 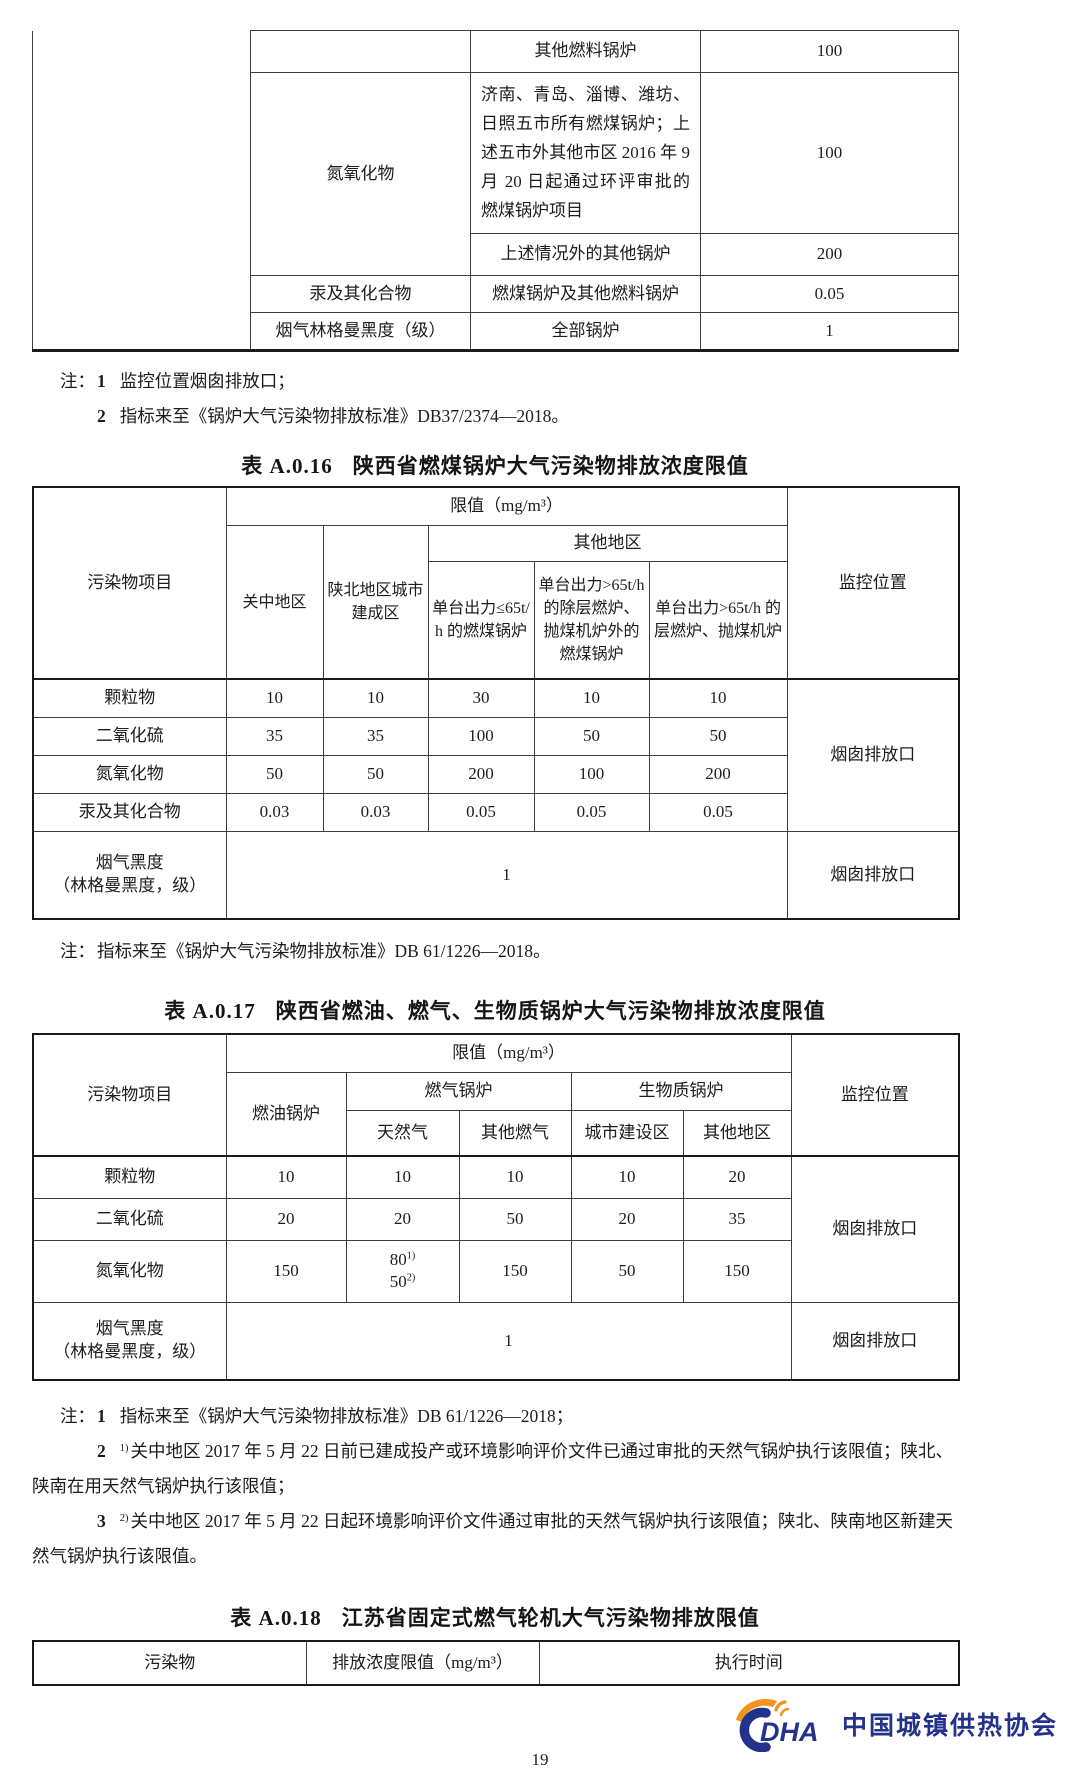 I want to click on value-cell: 100, so click(x=829, y=51).